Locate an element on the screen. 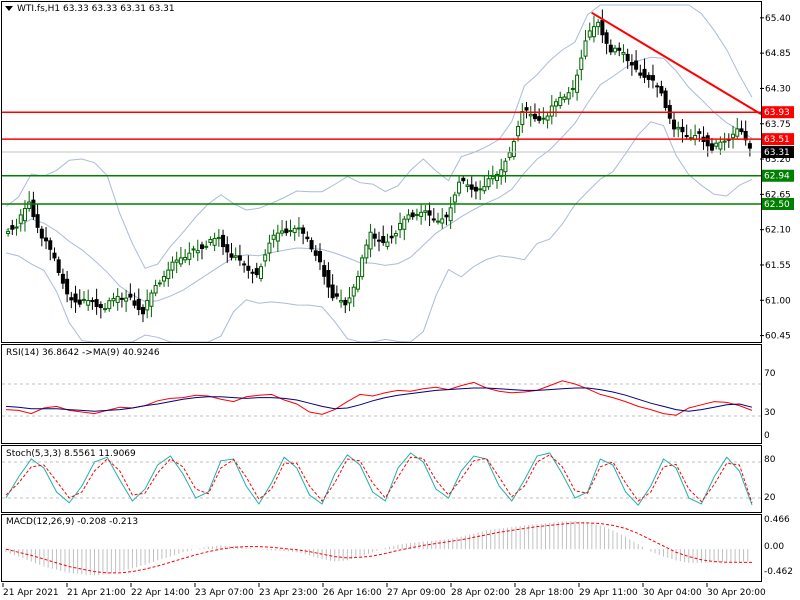 This screenshot has height=600, width=800. stoch-panel is located at coordinates (381, 479).